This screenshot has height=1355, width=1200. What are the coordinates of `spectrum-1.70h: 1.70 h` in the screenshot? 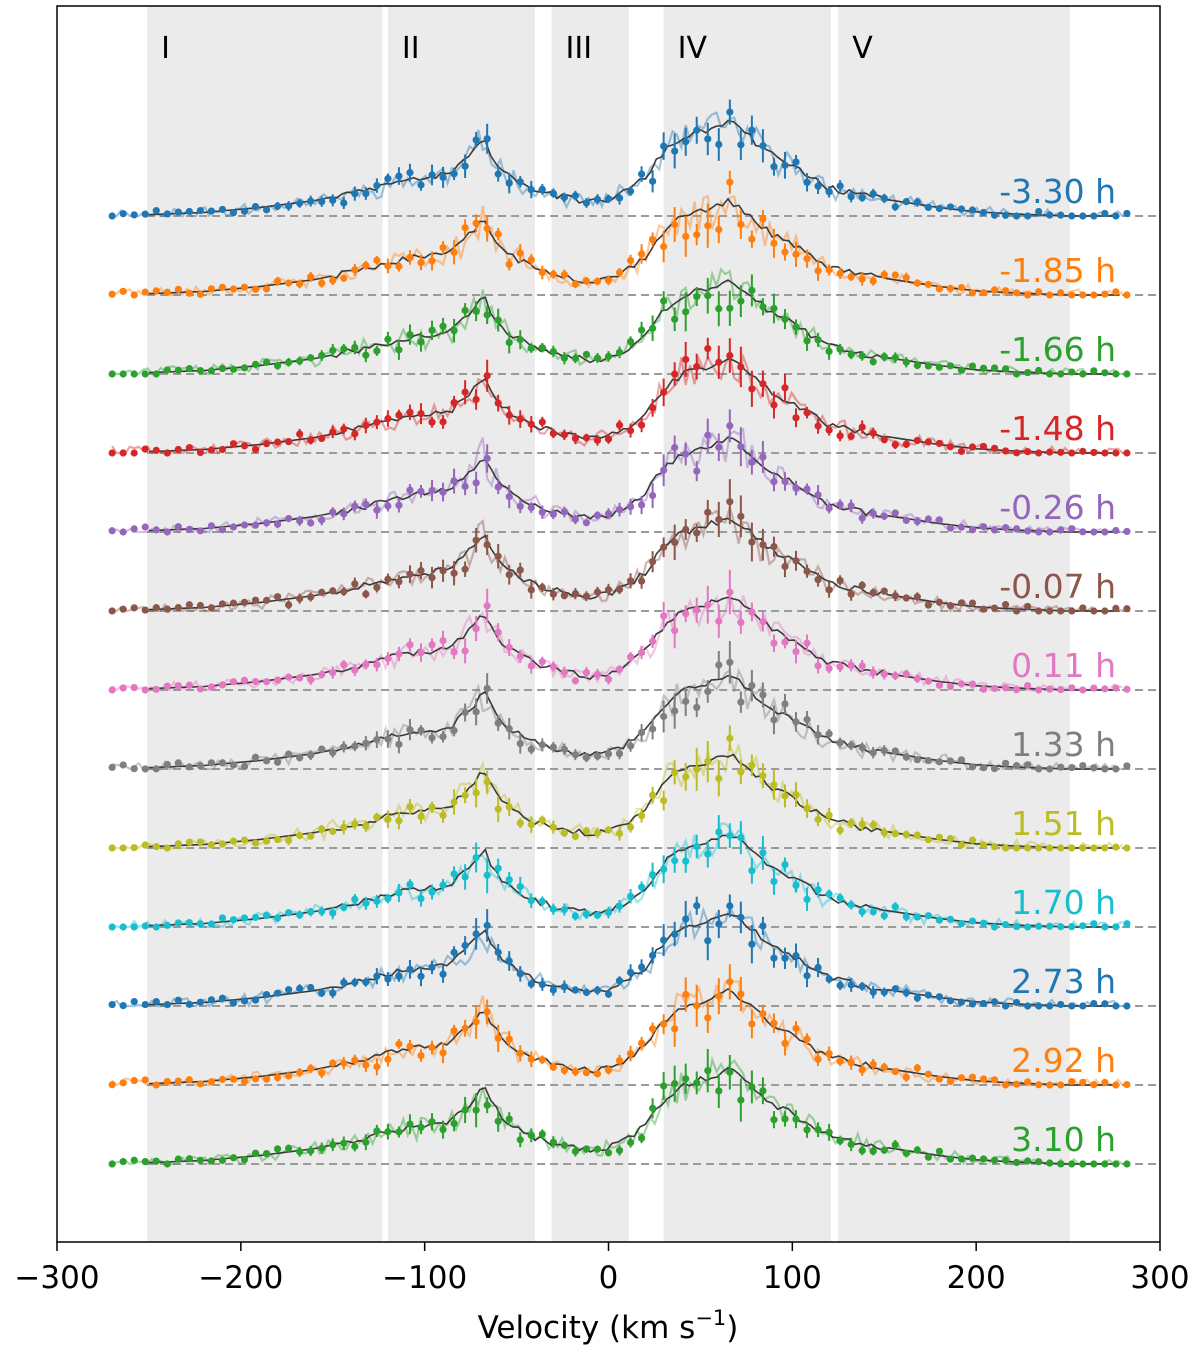 It's located at (634, 873).